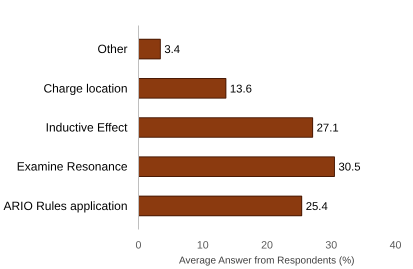 The height and width of the screenshot is (269, 413). Describe the element at coordinates (349, 168) in the screenshot. I see `data-label: 30.5` at that location.